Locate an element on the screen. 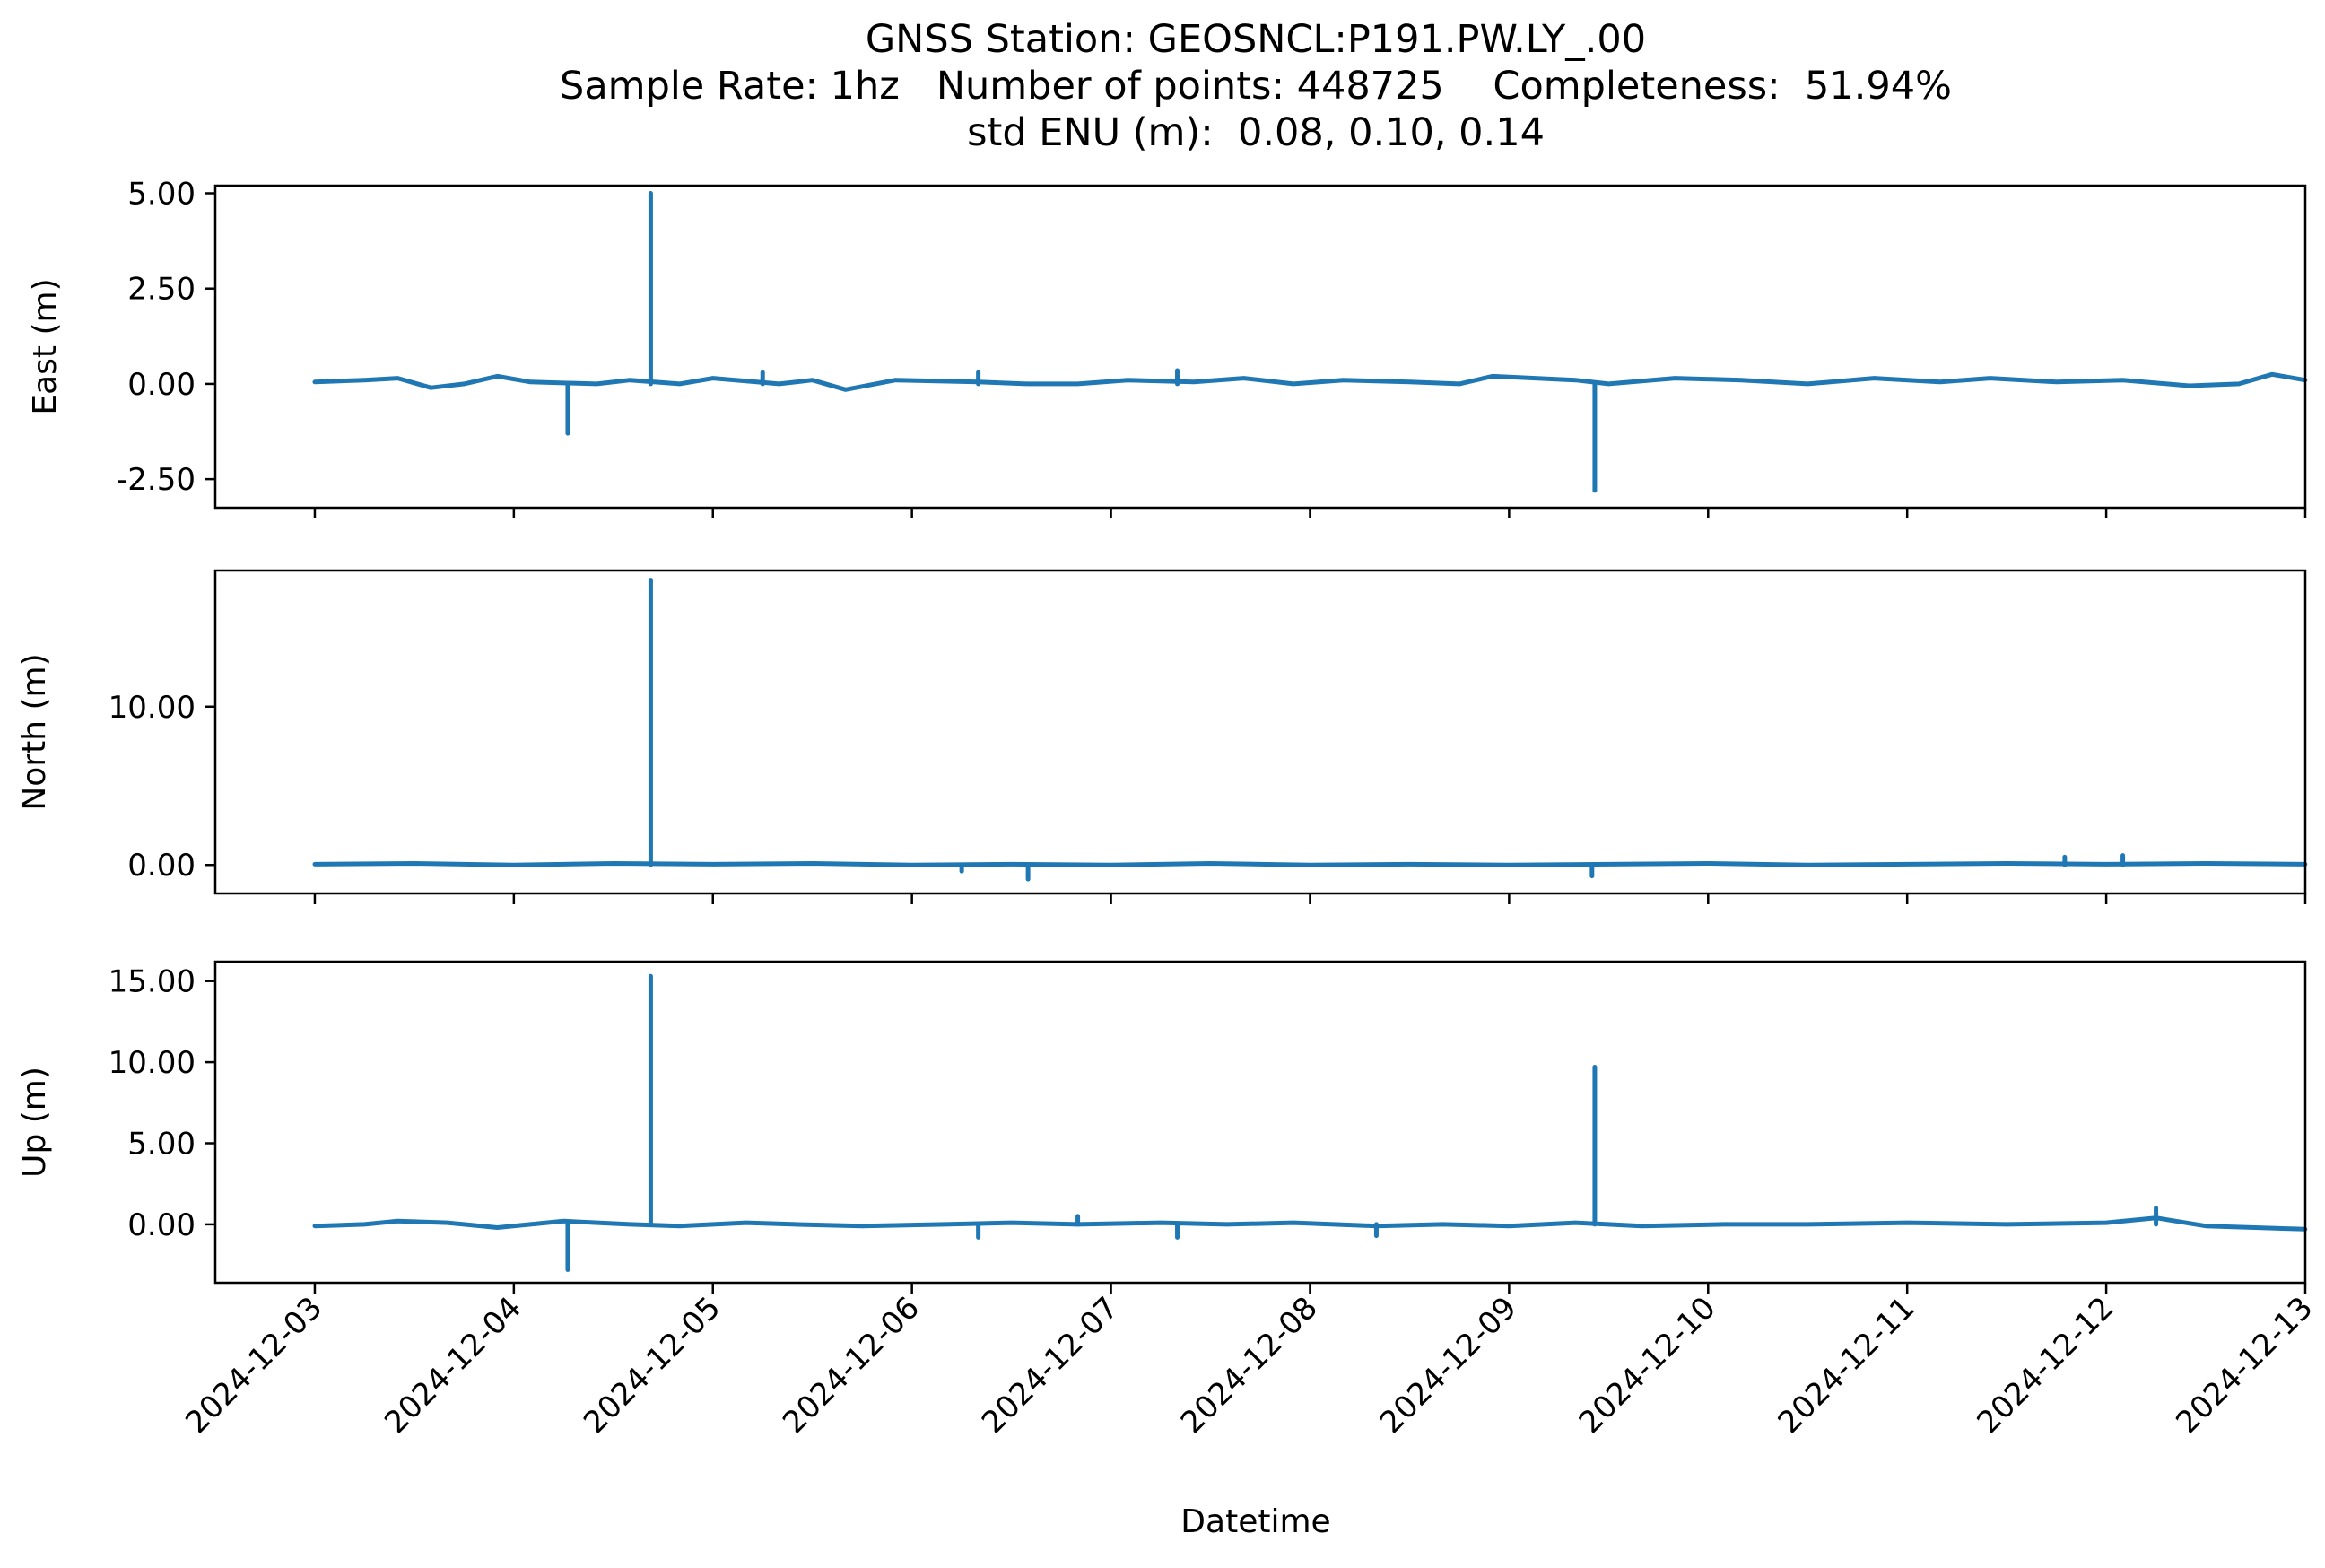 The height and width of the screenshot is (1568, 2325). x-tick-label: 2024-12-10 is located at coordinates (1647, 1365).